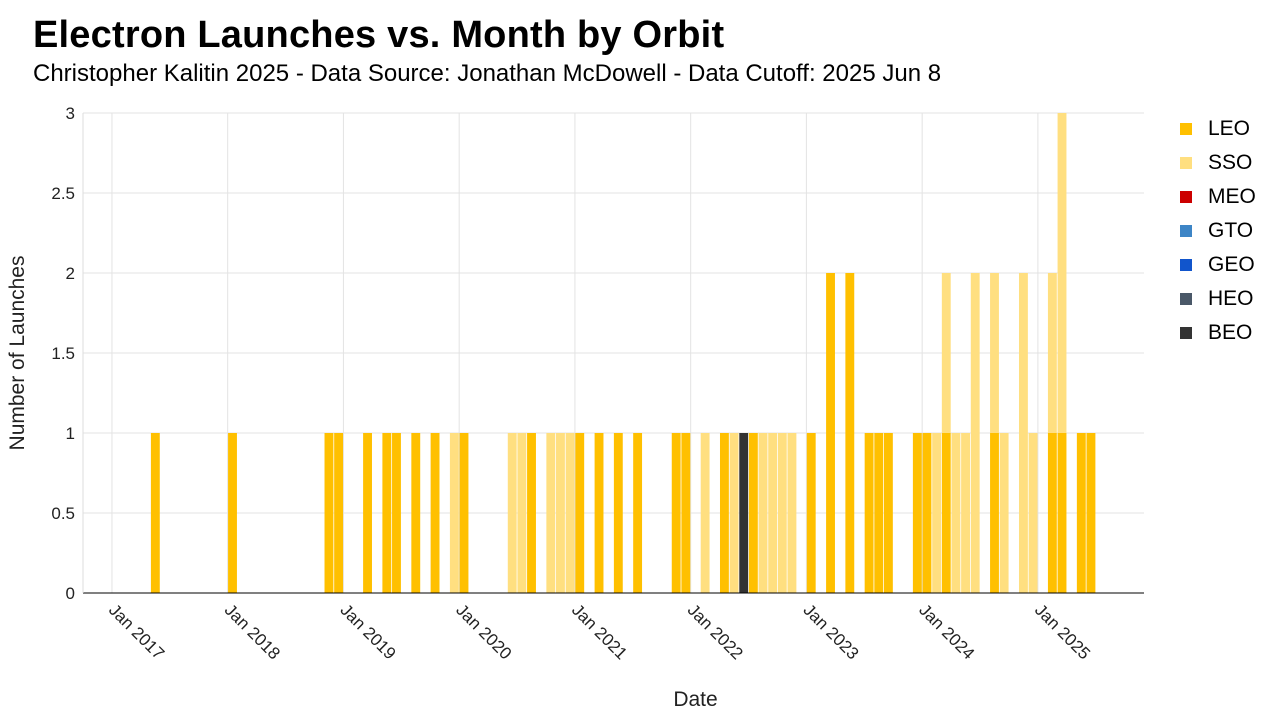 Image resolution: width=1280 pixels, height=720 pixels. What do you see at coordinates (70, 273) in the screenshot?
I see `y-tick-label: 2` at bounding box center [70, 273].